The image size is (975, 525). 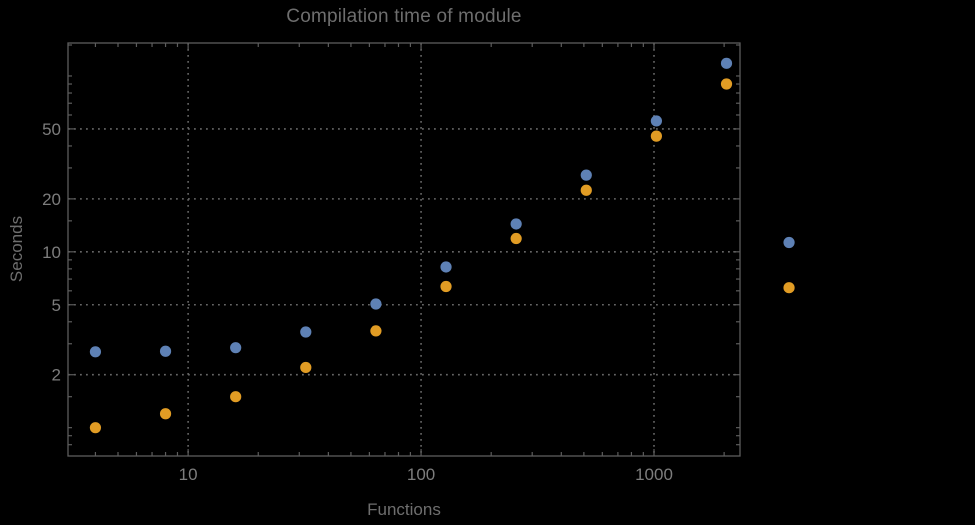 What do you see at coordinates (56, 375) in the screenshot?
I see `y-tick-label: 2` at bounding box center [56, 375].